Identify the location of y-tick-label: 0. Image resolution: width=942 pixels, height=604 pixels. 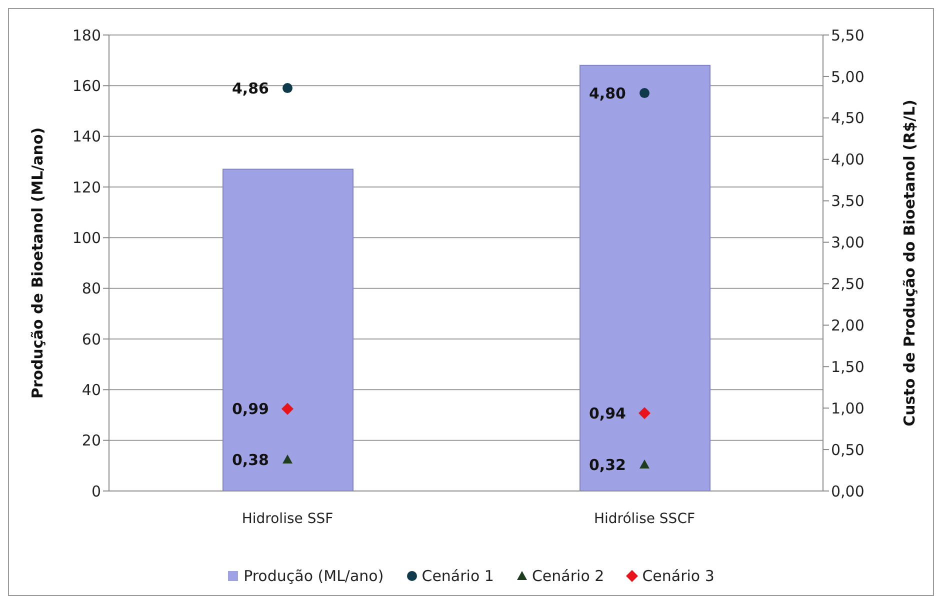
(96, 491).